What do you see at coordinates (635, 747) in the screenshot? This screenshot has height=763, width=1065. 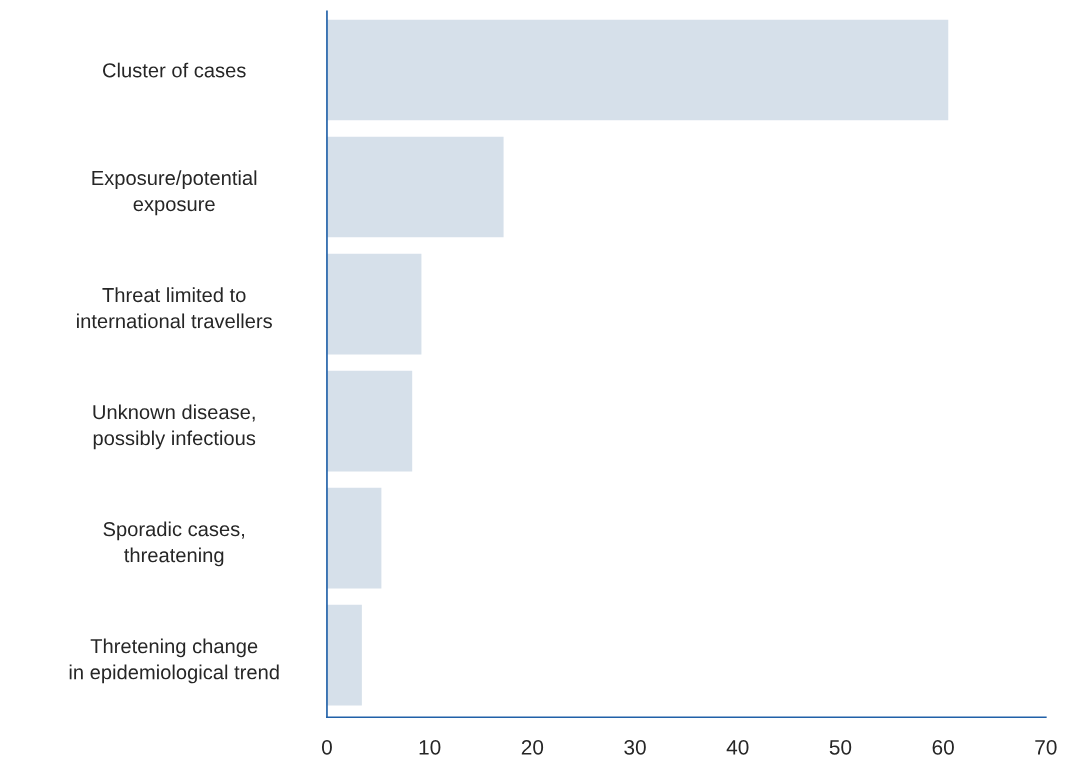 I see `x-tick-label: 30` at bounding box center [635, 747].